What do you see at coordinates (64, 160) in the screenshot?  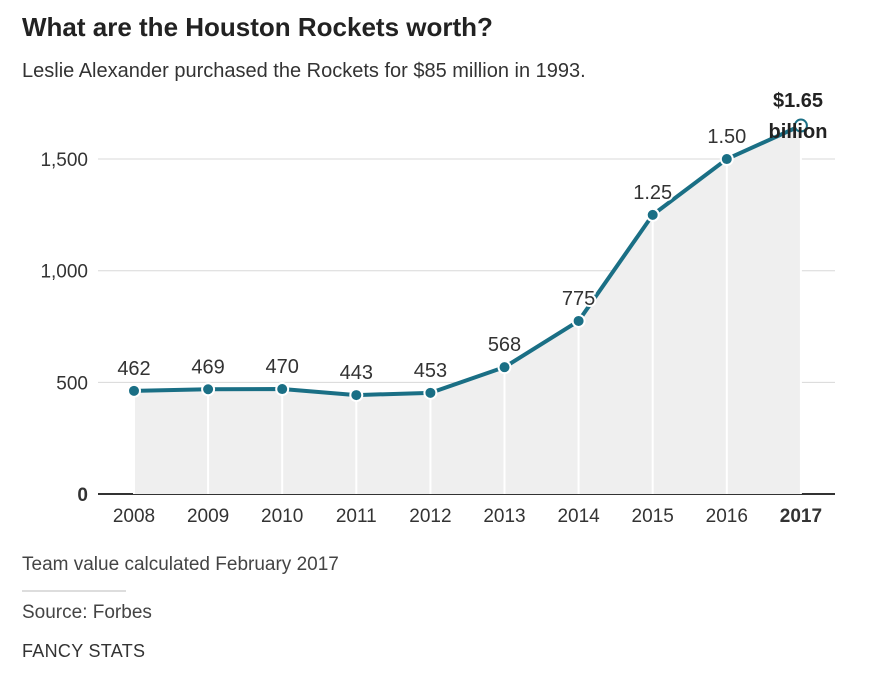 I see `y-tick-label: 1,500` at bounding box center [64, 160].